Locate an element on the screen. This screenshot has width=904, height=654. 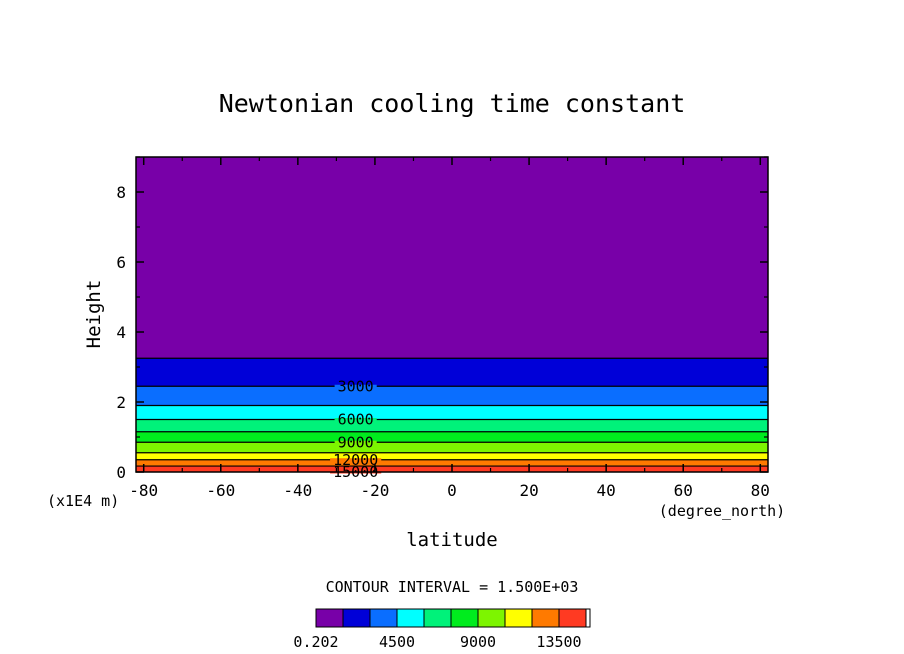
colorbar-tick-label-3: 13500 is located at coordinates (558, 642).